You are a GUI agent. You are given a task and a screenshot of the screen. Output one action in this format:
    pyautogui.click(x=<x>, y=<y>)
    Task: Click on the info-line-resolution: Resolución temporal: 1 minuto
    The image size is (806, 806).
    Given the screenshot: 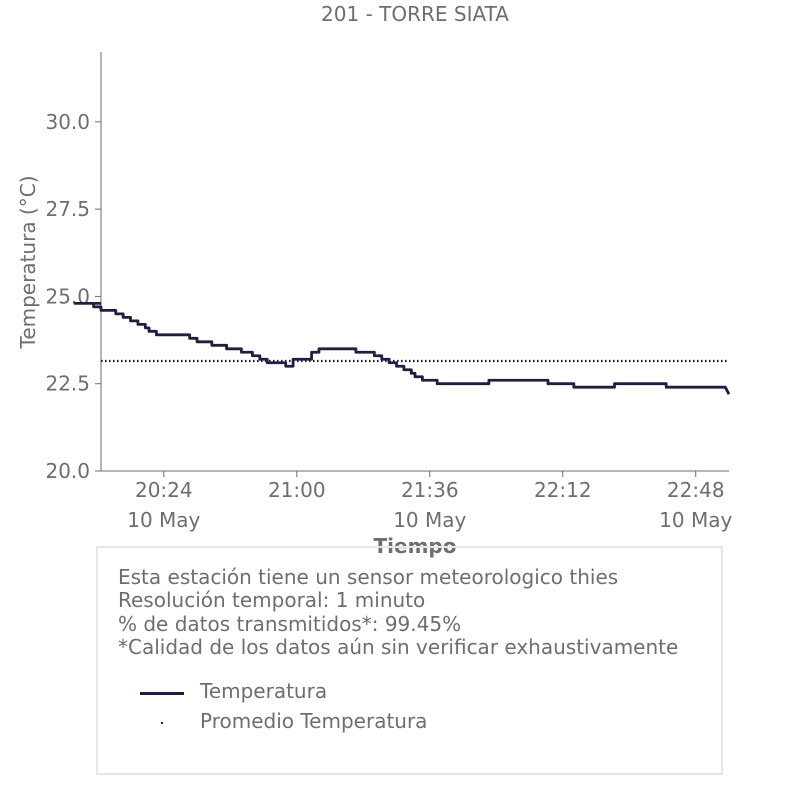 What is the action you would take?
    pyautogui.click(x=272, y=600)
    